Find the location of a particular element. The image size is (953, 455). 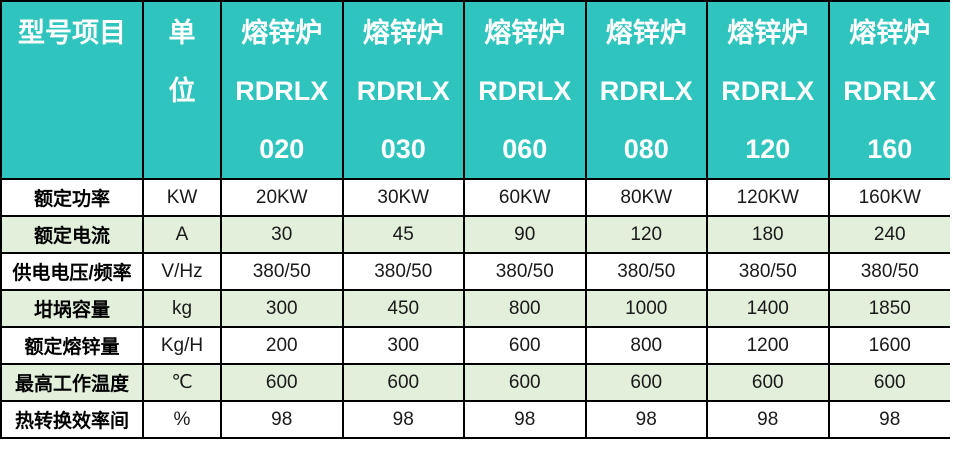

table-row-max-working-temperature: 最高工作温度 ℃ 600 600 600 600 600 600 is located at coordinates (475, 382).